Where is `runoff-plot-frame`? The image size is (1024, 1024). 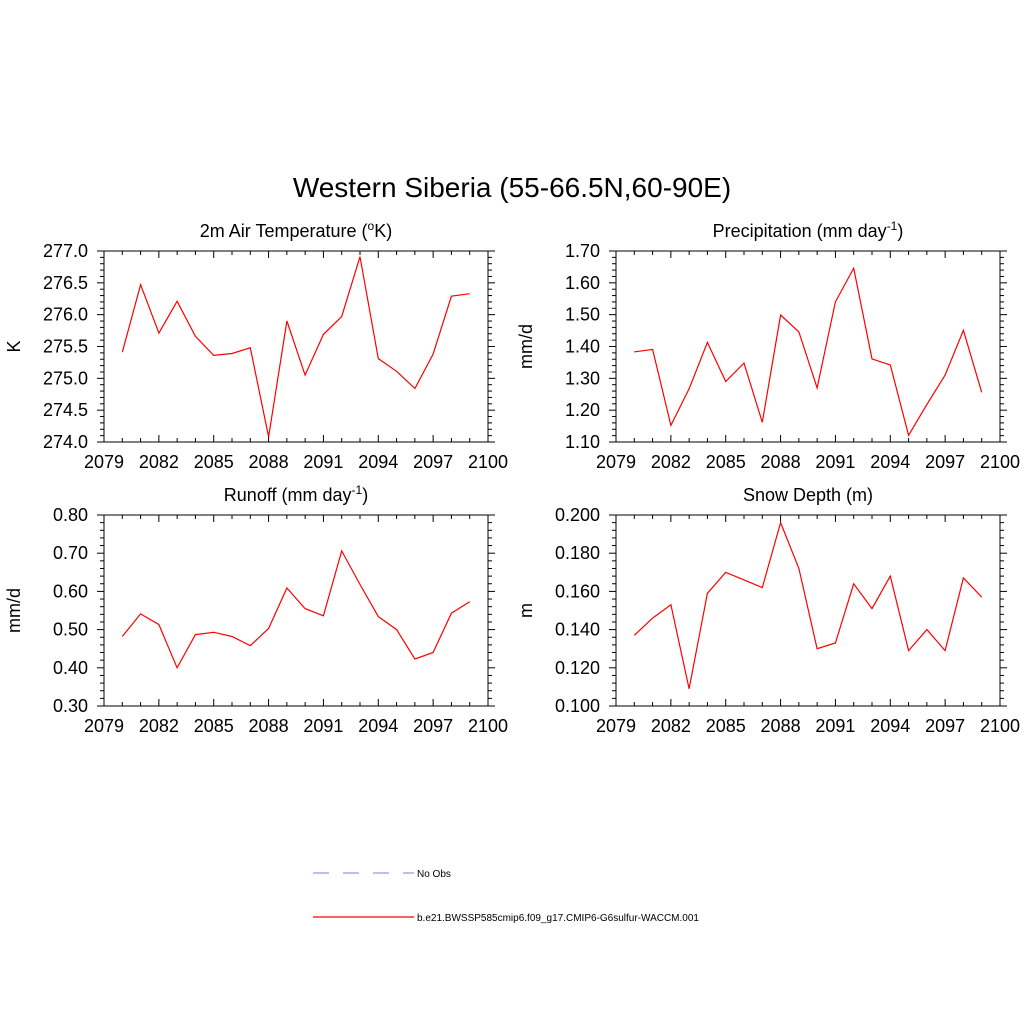 runoff-plot-frame is located at coordinates (296, 610).